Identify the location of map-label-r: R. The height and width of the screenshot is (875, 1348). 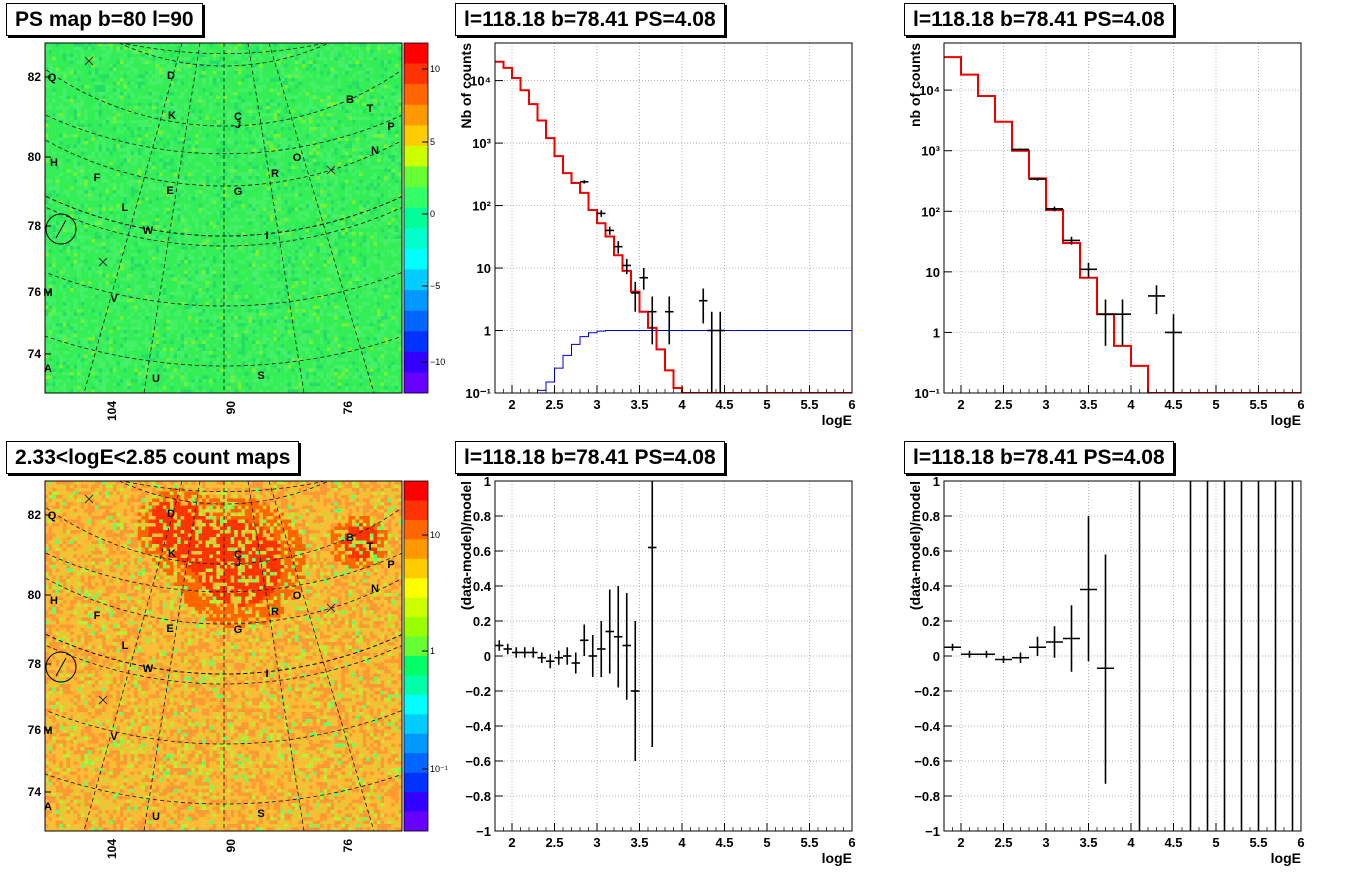
(275, 174).